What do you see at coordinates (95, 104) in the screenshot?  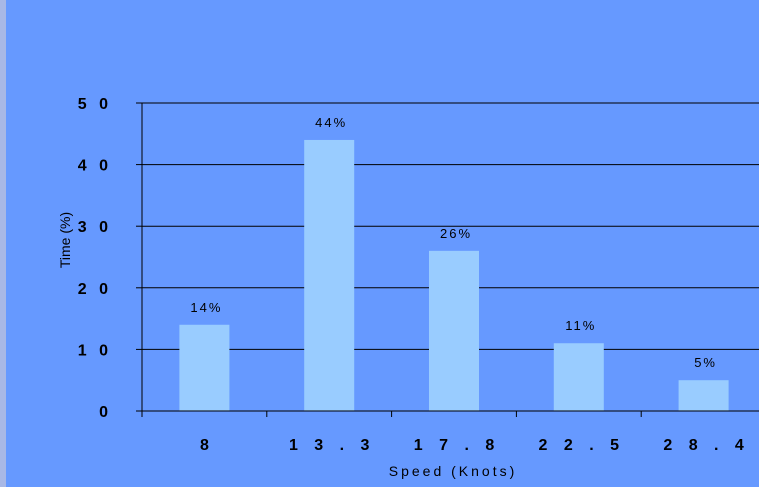 I see `y-tick-label: 5 0` at bounding box center [95, 104].